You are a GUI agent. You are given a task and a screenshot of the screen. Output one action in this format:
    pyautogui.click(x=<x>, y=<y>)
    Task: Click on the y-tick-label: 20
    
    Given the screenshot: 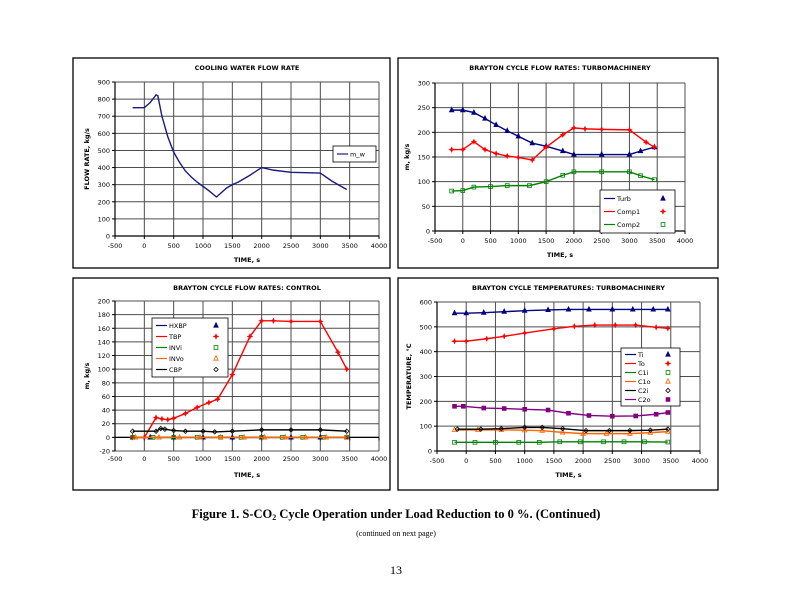 What is the action you would take?
    pyautogui.click(x=106, y=424)
    